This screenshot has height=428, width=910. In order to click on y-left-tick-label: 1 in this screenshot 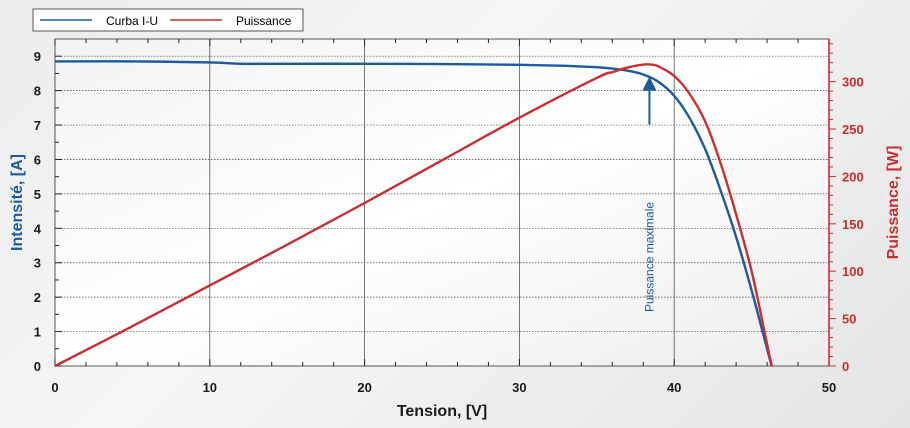, I will do `click(37, 332)`.